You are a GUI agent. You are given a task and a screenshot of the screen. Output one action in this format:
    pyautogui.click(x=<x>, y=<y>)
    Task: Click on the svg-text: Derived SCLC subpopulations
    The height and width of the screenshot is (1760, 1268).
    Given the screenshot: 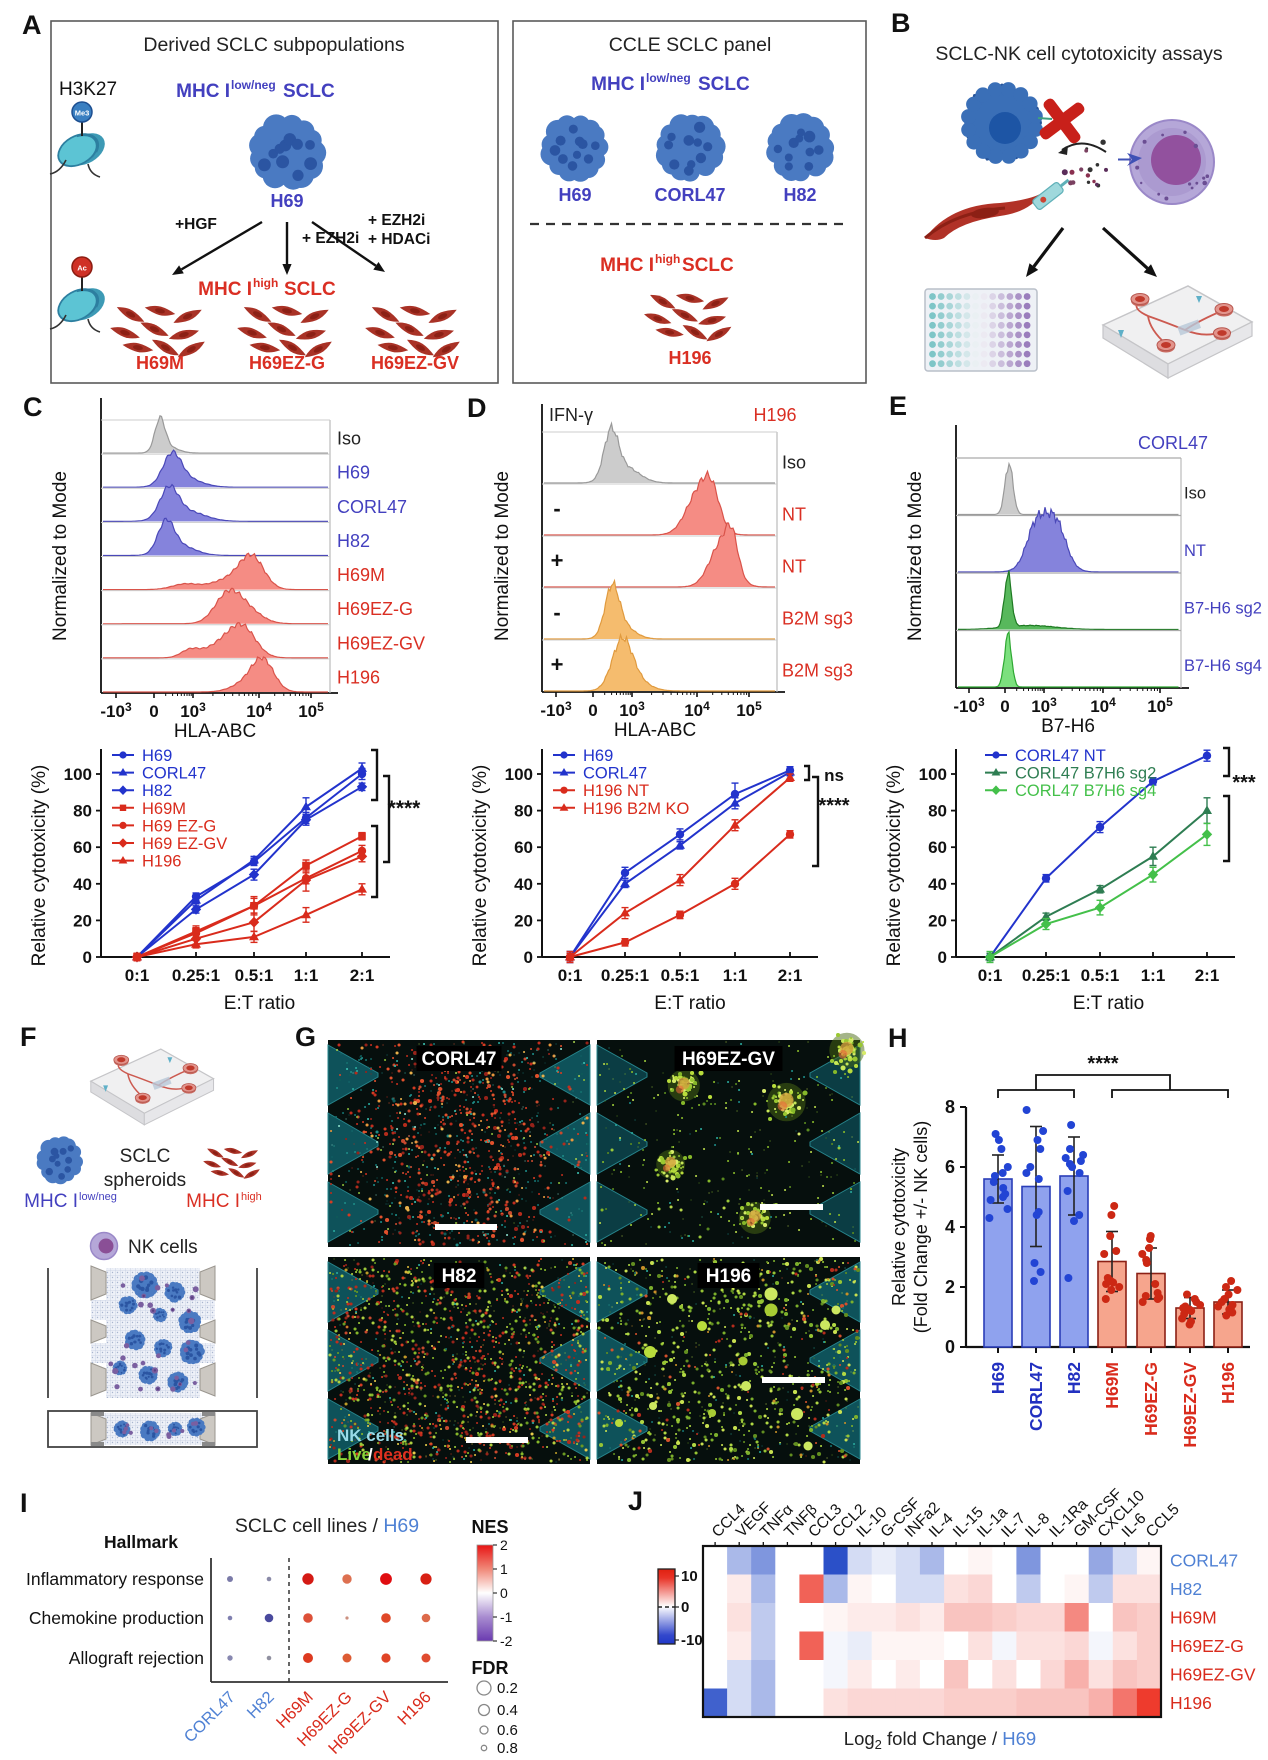 What is the action you would take?
    pyautogui.click(x=273, y=45)
    